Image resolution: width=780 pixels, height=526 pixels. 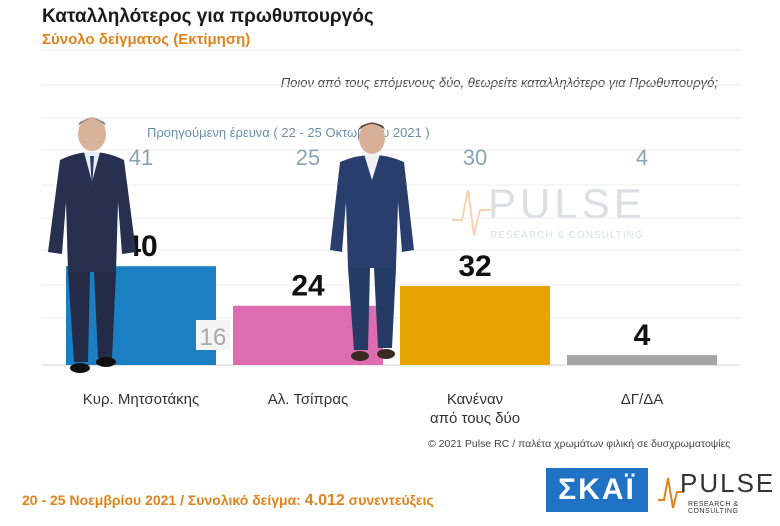 I want to click on watermark-sub: RESEARCH & CONSULTING, so click(x=567, y=235).